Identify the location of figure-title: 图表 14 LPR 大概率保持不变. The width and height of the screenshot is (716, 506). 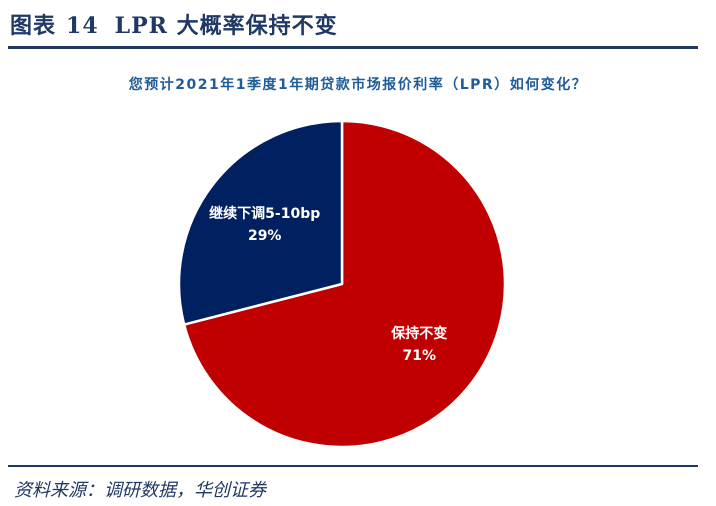
(174, 24).